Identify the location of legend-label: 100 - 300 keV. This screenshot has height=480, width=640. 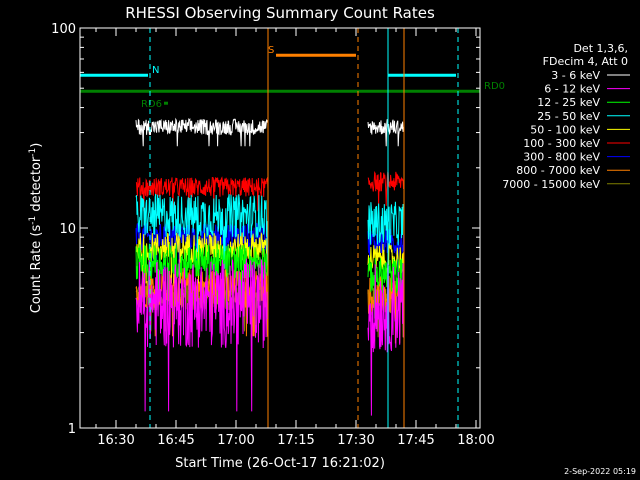
(561, 143).